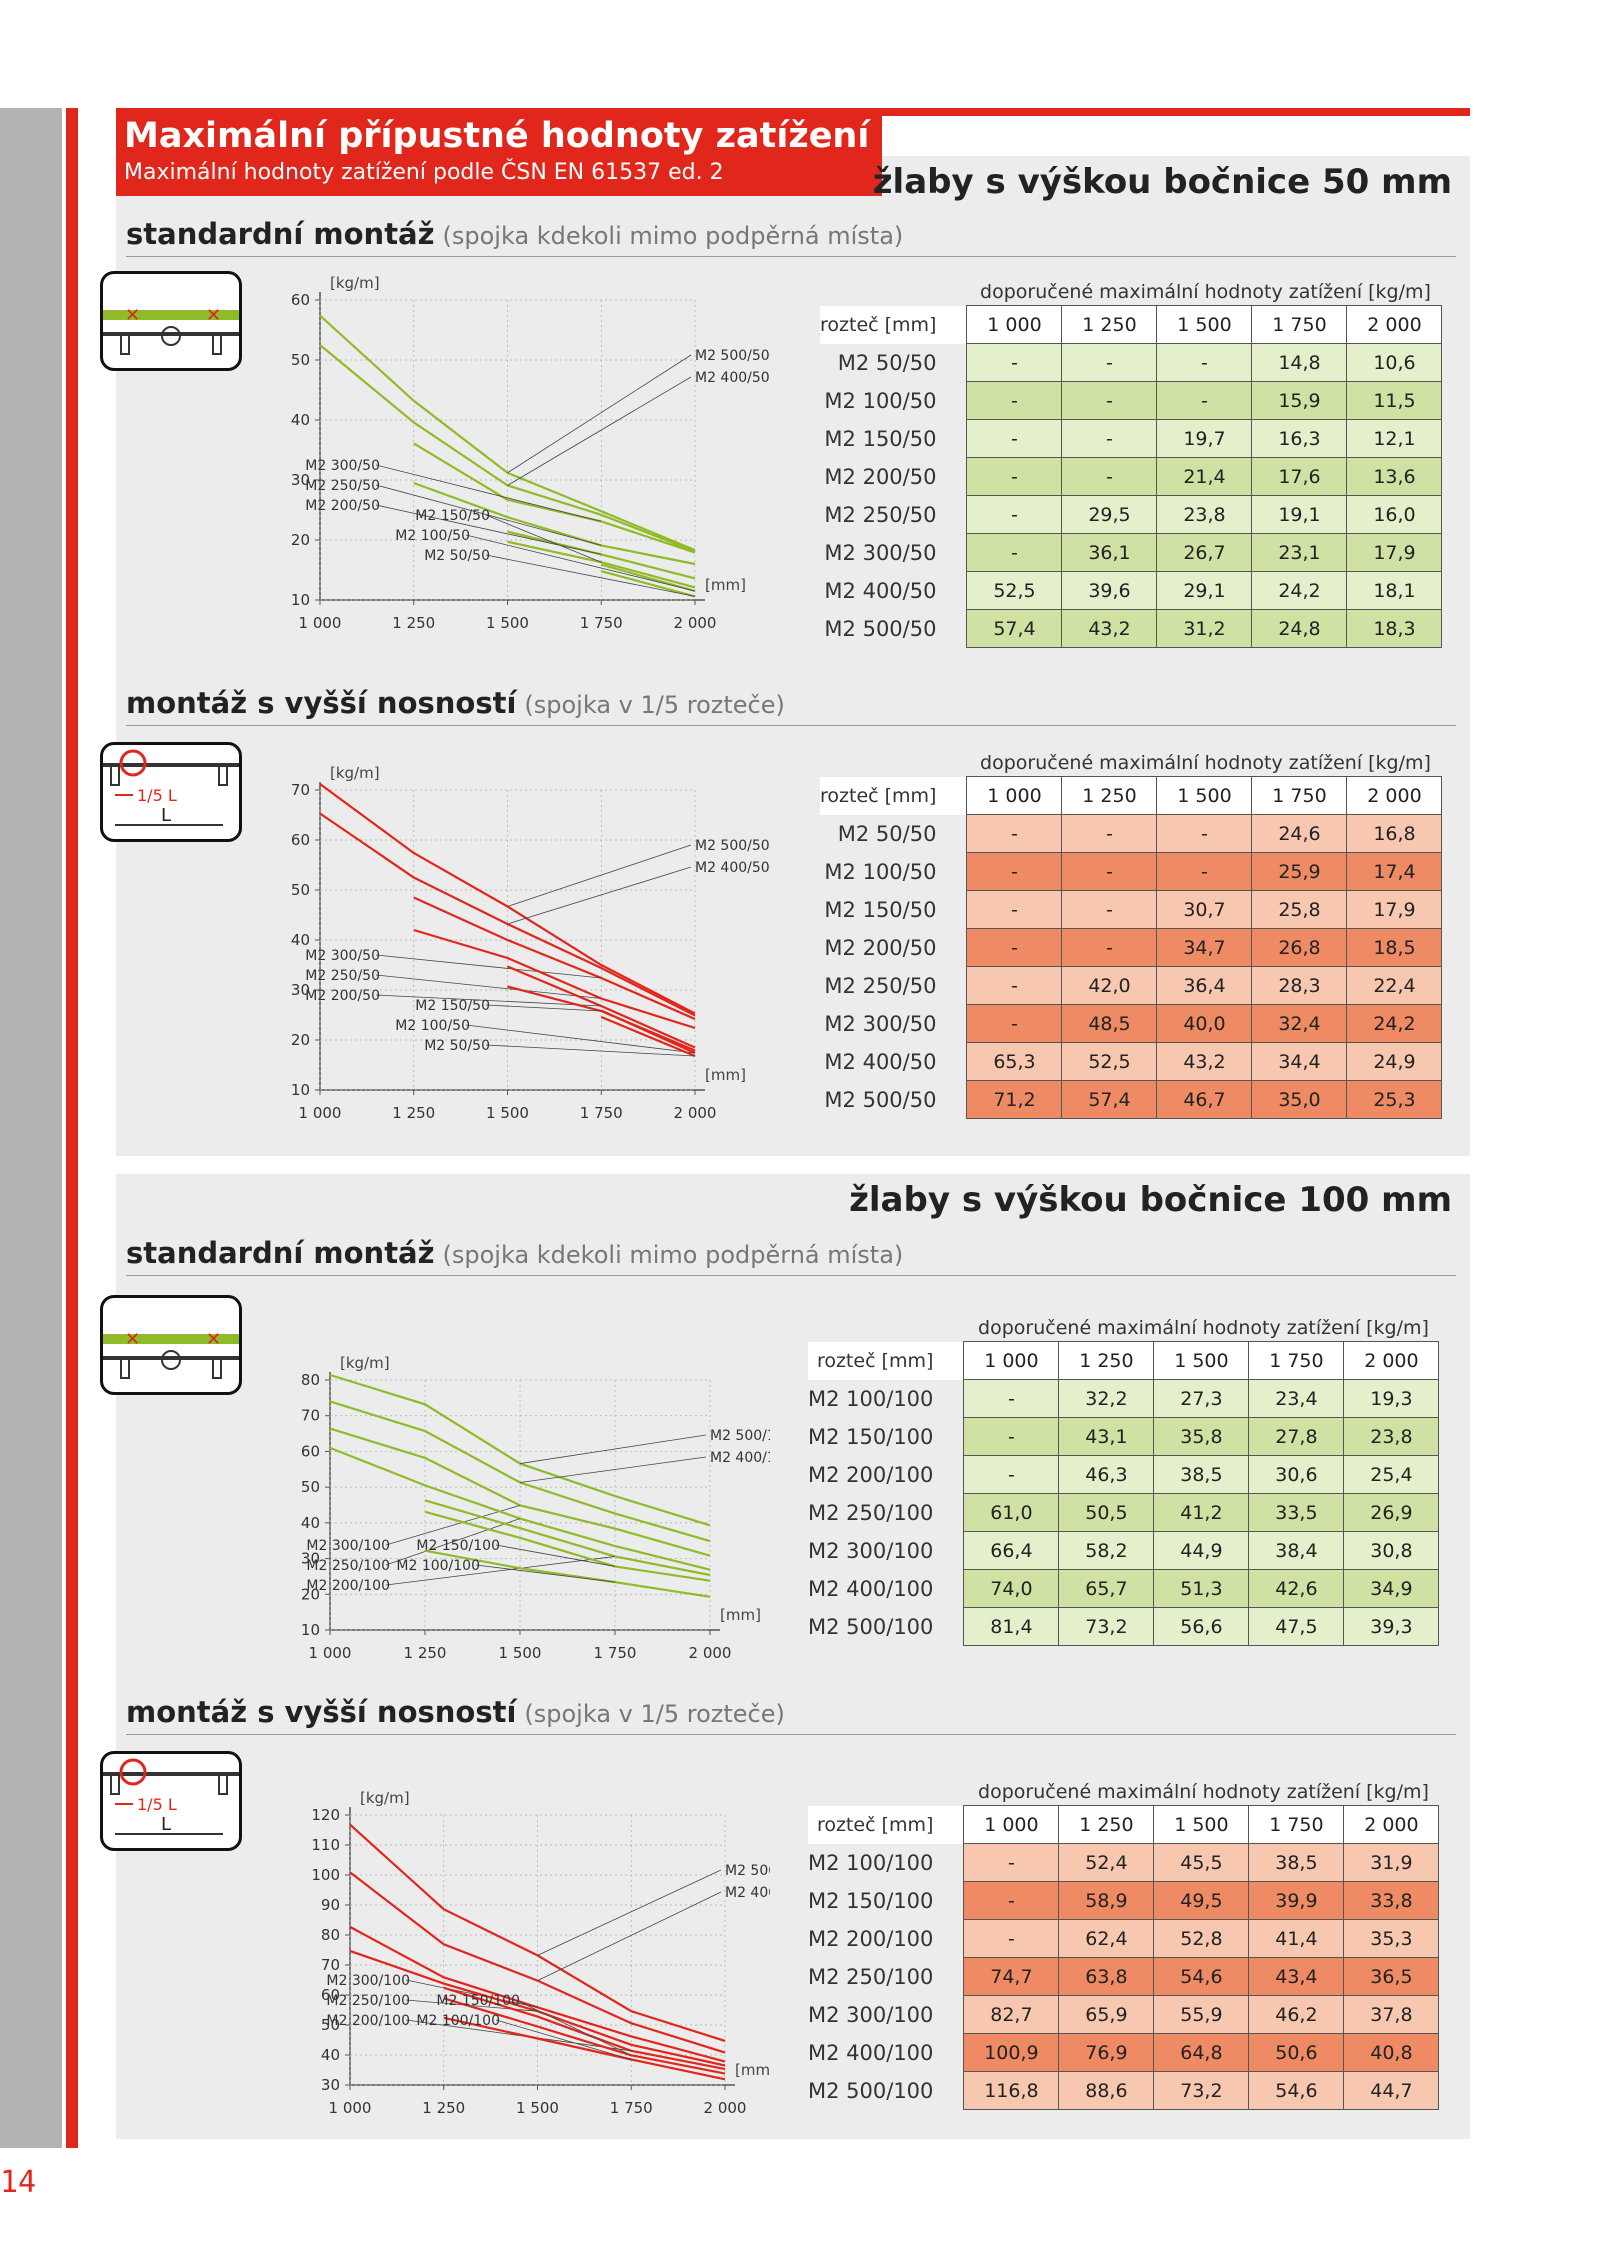 The width and height of the screenshot is (1600, 2263). I want to click on y-unit-label: [kg/m], so click(355, 773).